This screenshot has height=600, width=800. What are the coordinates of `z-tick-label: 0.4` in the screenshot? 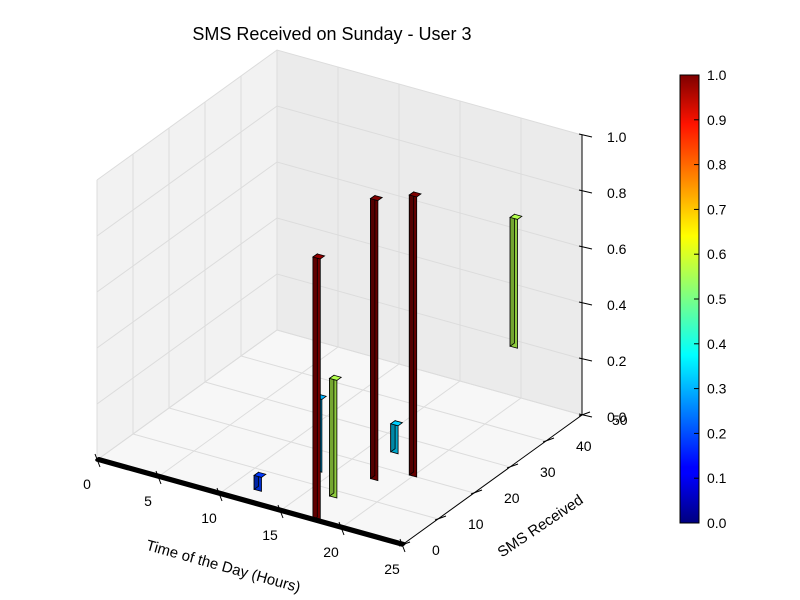 It's located at (617, 305).